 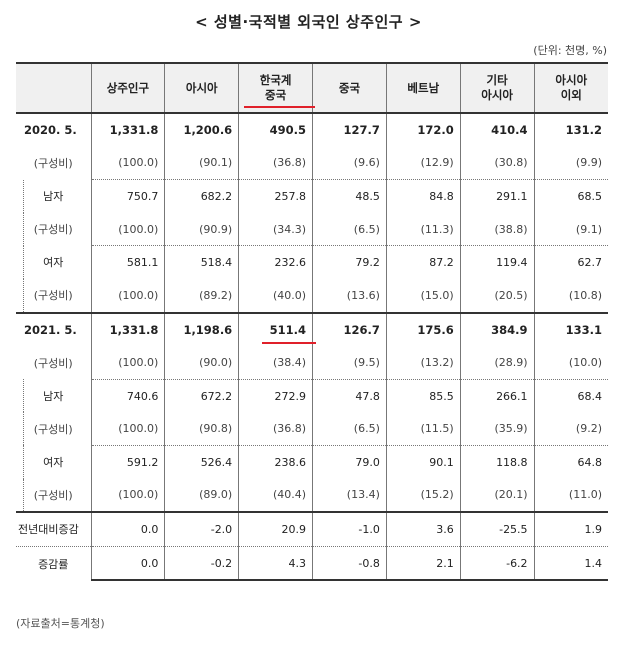 What do you see at coordinates (497, 564) in the screenshot?
I see `table-cell: -6.2` at bounding box center [497, 564].